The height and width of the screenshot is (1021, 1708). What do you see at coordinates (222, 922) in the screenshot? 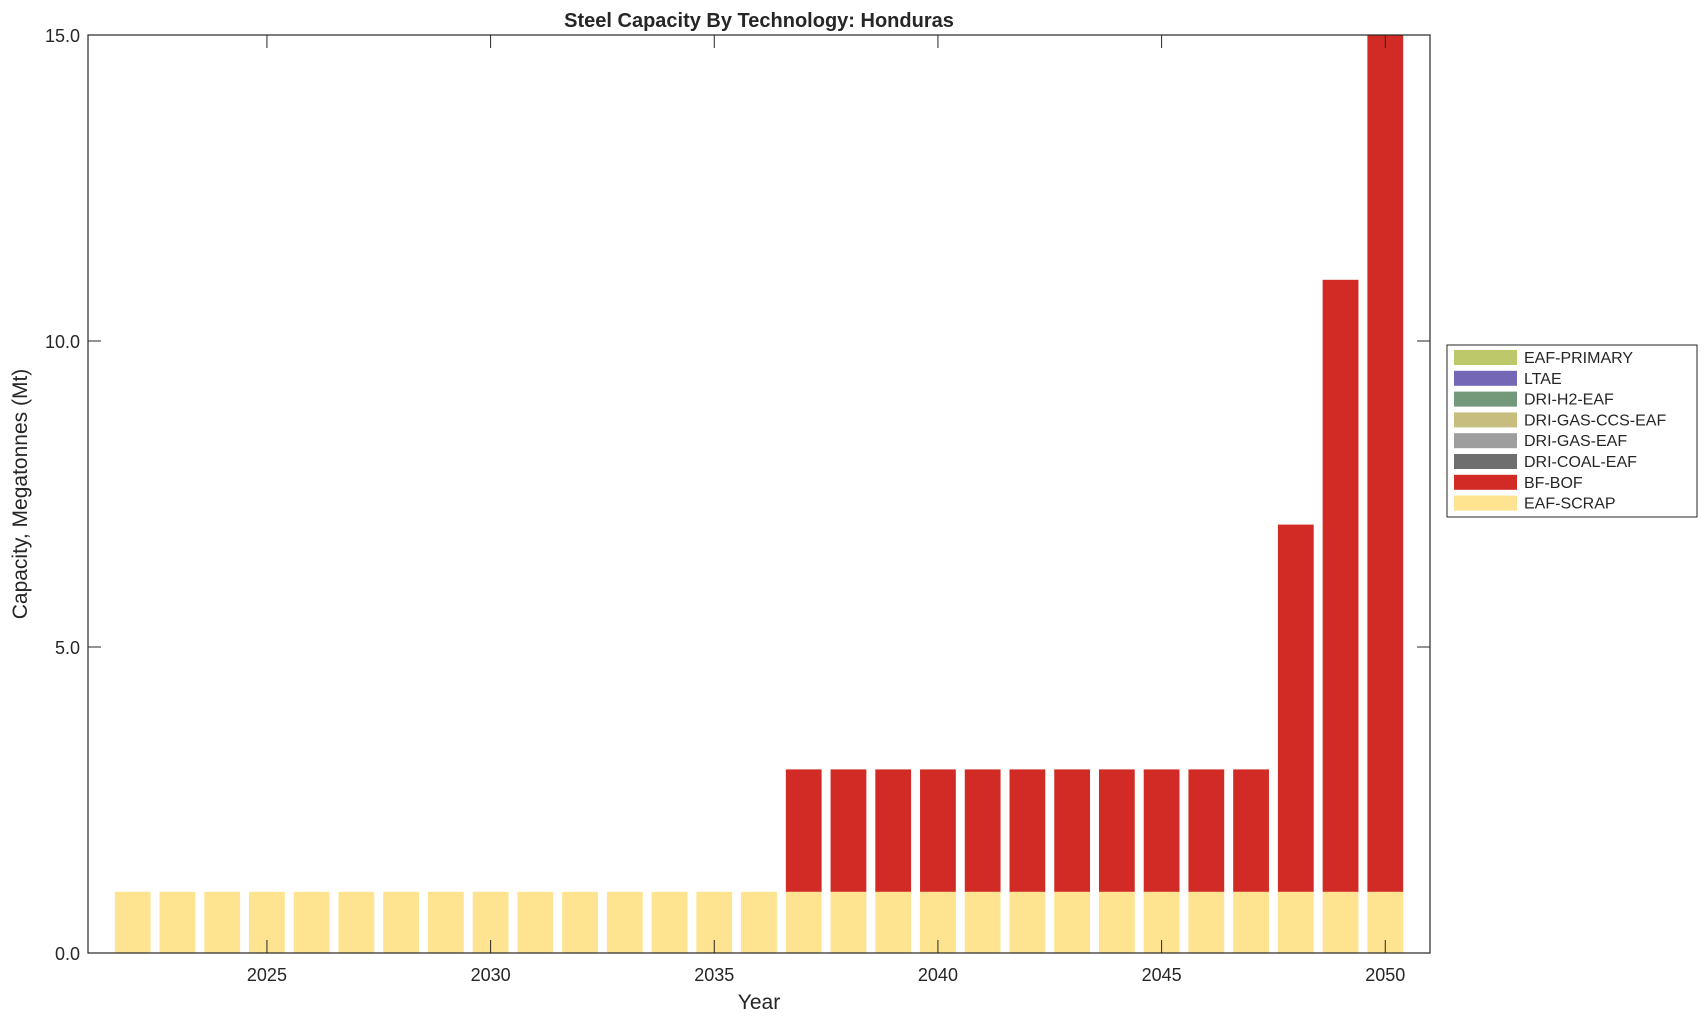
I see `bar-eaf-scrap-2024` at bounding box center [222, 922].